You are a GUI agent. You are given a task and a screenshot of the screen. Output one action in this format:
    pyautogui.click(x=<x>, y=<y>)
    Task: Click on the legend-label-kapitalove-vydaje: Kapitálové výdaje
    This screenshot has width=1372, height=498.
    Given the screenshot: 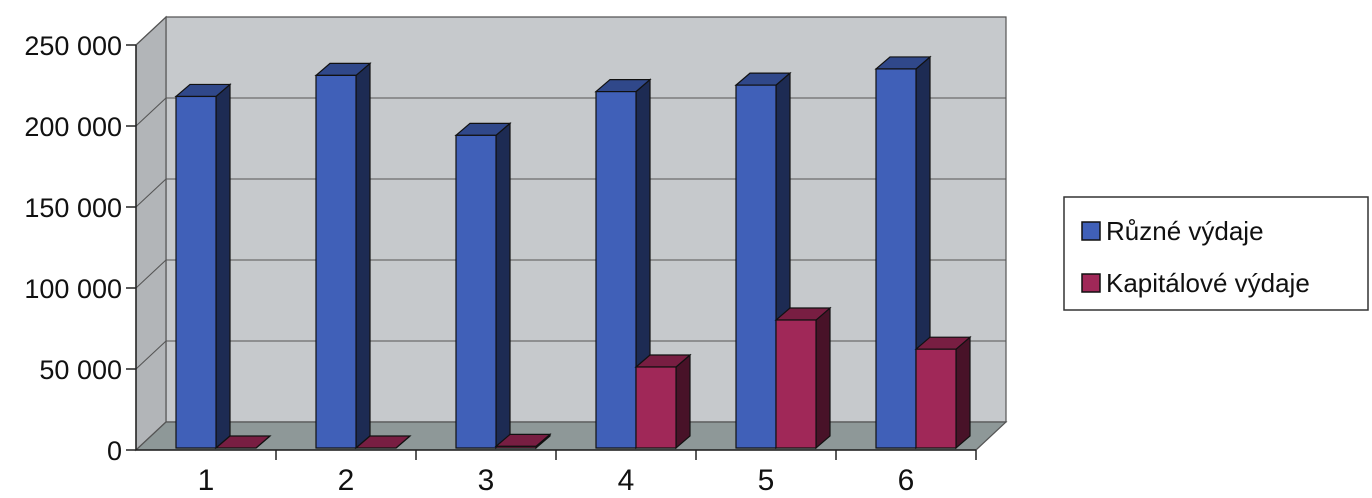 What is the action you would take?
    pyautogui.click(x=1208, y=283)
    